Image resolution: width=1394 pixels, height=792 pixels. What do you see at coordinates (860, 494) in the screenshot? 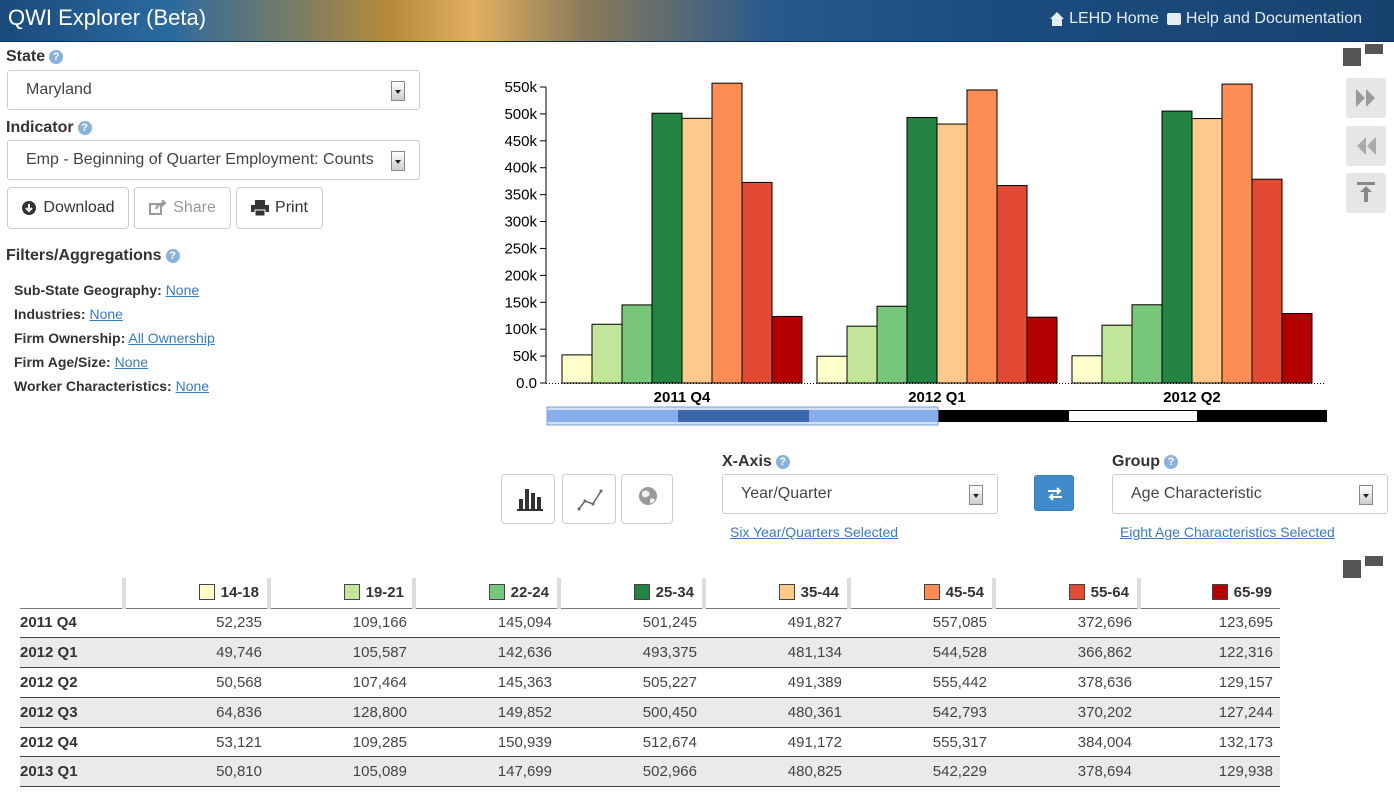
I see `xaxis-select: Year/Quarter` at bounding box center [860, 494].